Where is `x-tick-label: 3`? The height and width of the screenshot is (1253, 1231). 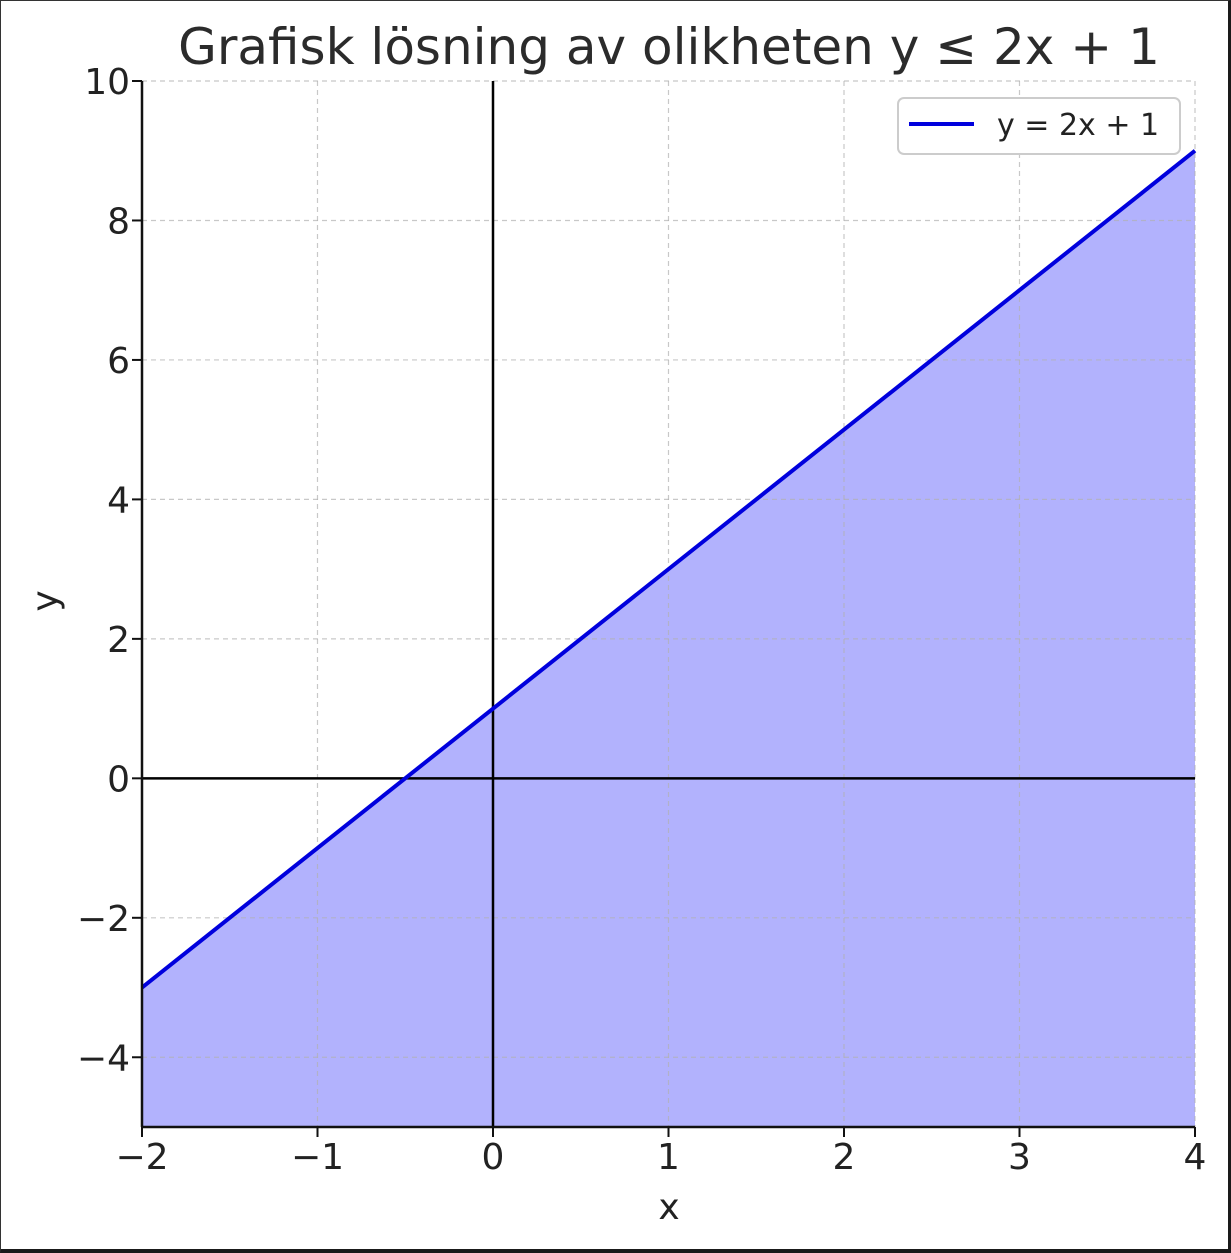 x-tick-label: 3 is located at coordinates (1019, 1157).